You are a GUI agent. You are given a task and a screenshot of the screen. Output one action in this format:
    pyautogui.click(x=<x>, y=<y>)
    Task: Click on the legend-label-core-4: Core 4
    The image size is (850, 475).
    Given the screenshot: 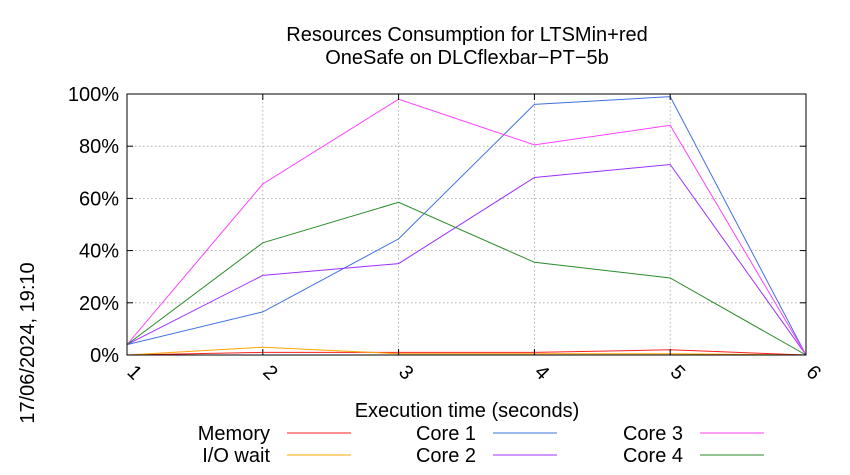 What is the action you would take?
    pyautogui.click(x=653, y=456)
    